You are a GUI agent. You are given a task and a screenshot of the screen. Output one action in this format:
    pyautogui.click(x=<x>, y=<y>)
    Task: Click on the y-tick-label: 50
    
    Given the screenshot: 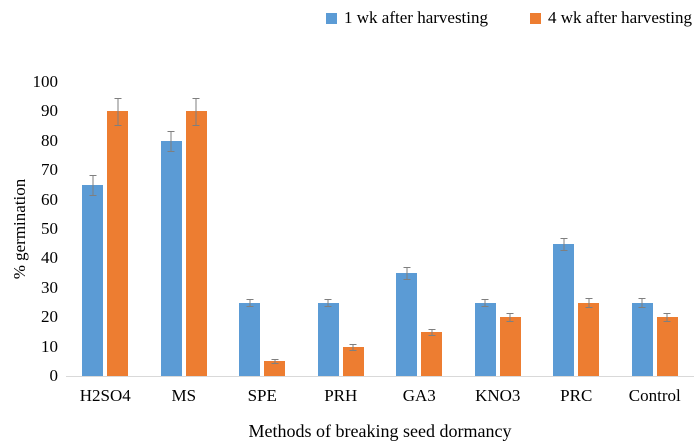 What is the action you would take?
    pyautogui.click(x=49, y=228)
    